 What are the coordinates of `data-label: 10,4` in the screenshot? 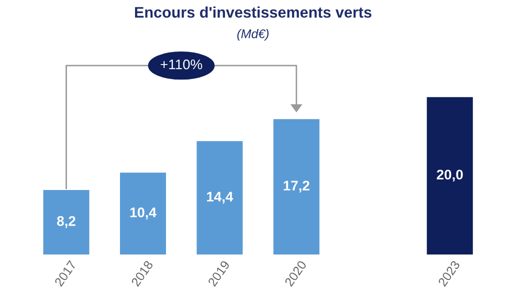 It's located at (143, 213).